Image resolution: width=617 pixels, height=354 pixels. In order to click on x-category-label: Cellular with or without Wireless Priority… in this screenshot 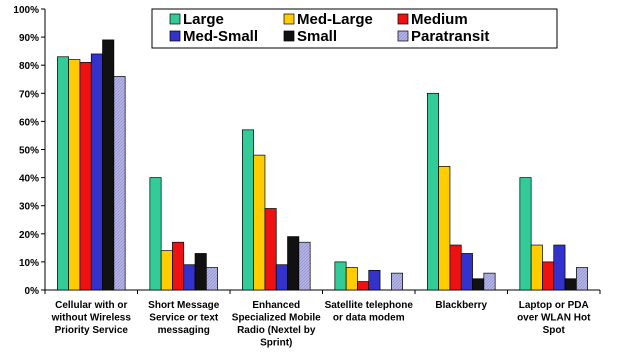, I will do `click(91, 318)`.